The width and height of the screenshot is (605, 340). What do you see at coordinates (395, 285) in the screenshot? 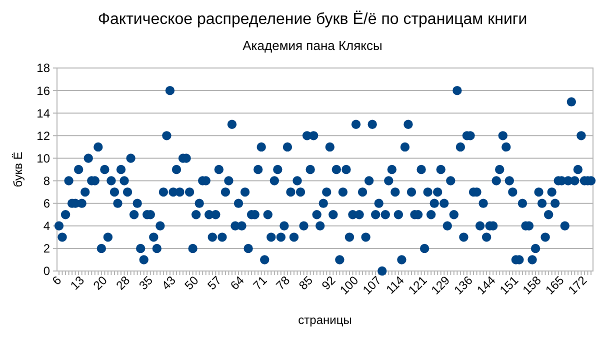
I see `x-tick-label: 114` at bounding box center [395, 285].